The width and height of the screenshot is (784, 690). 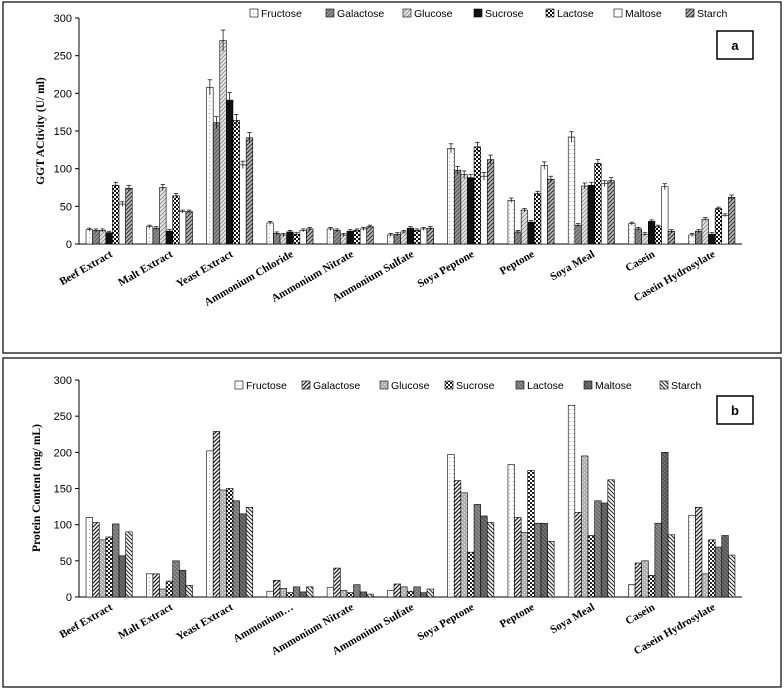 What do you see at coordinates (433, 14) in the screenshot?
I see `legend-label: Glucose` at bounding box center [433, 14].